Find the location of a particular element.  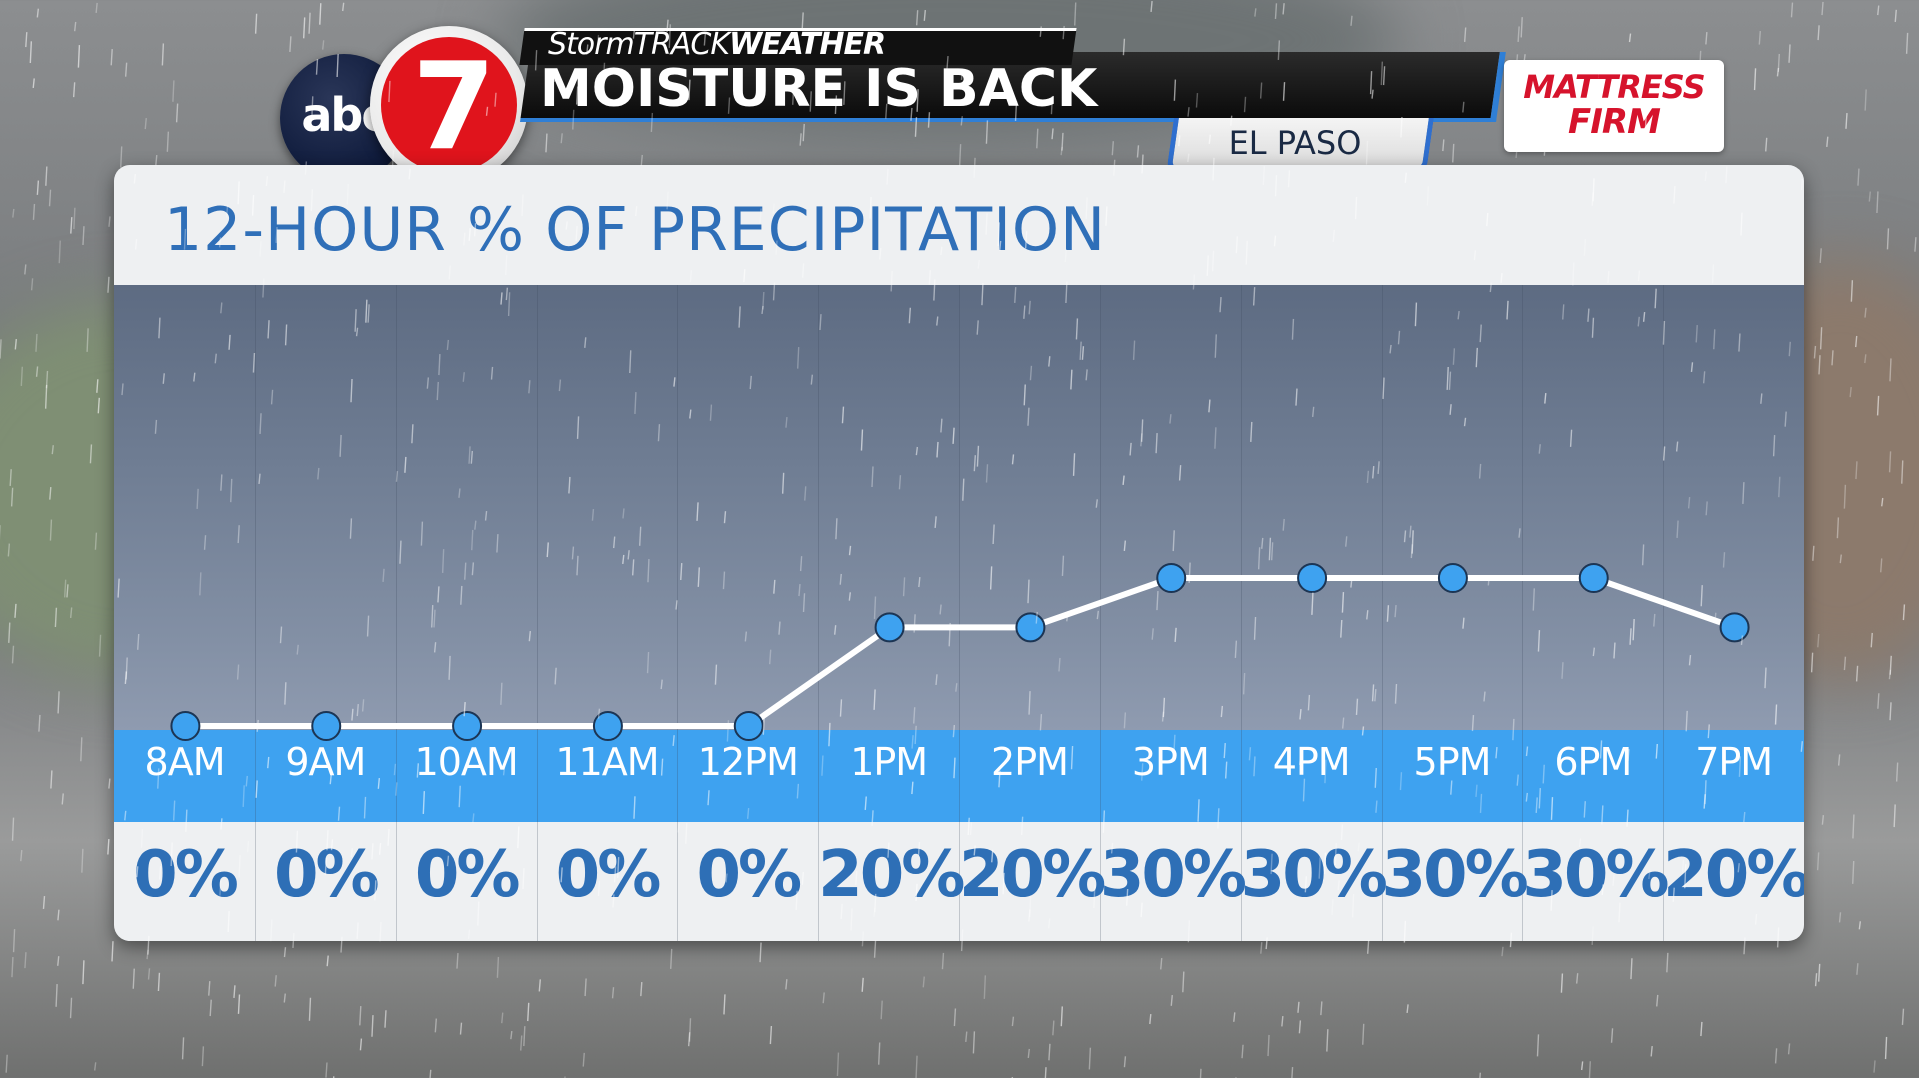

x-tick-label: 8AM is located at coordinates (185, 762).